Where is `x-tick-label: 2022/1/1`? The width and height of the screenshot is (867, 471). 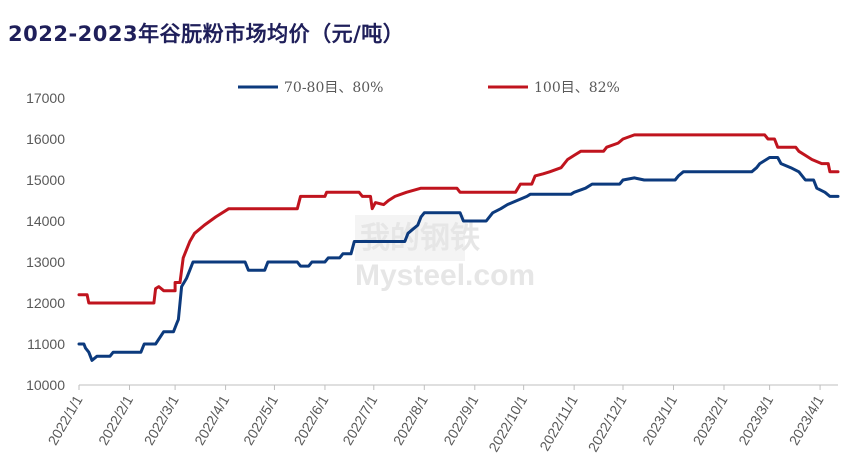
x-tick-label: 2022/1/1 is located at coordinates (64, 419).